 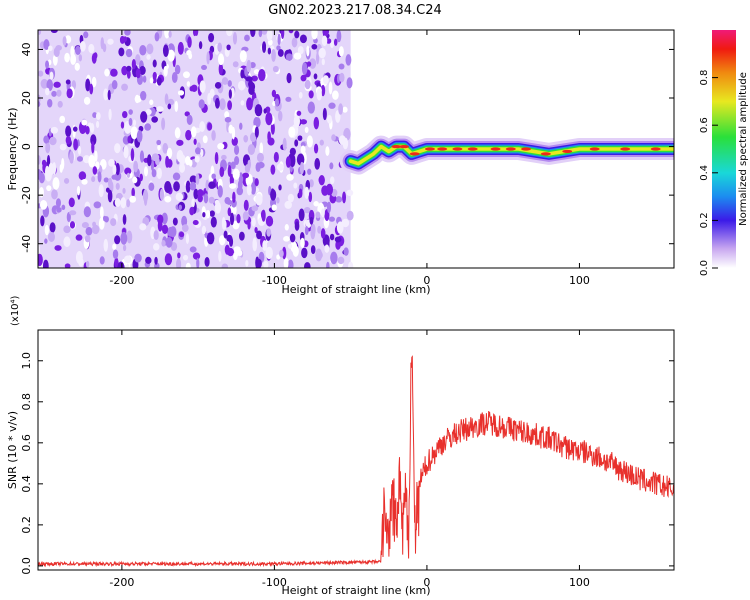 What do you see at coordinates (26, 146) in the screenshot?
I see `y-tick-label: 0` at bounding box center [26, 146].